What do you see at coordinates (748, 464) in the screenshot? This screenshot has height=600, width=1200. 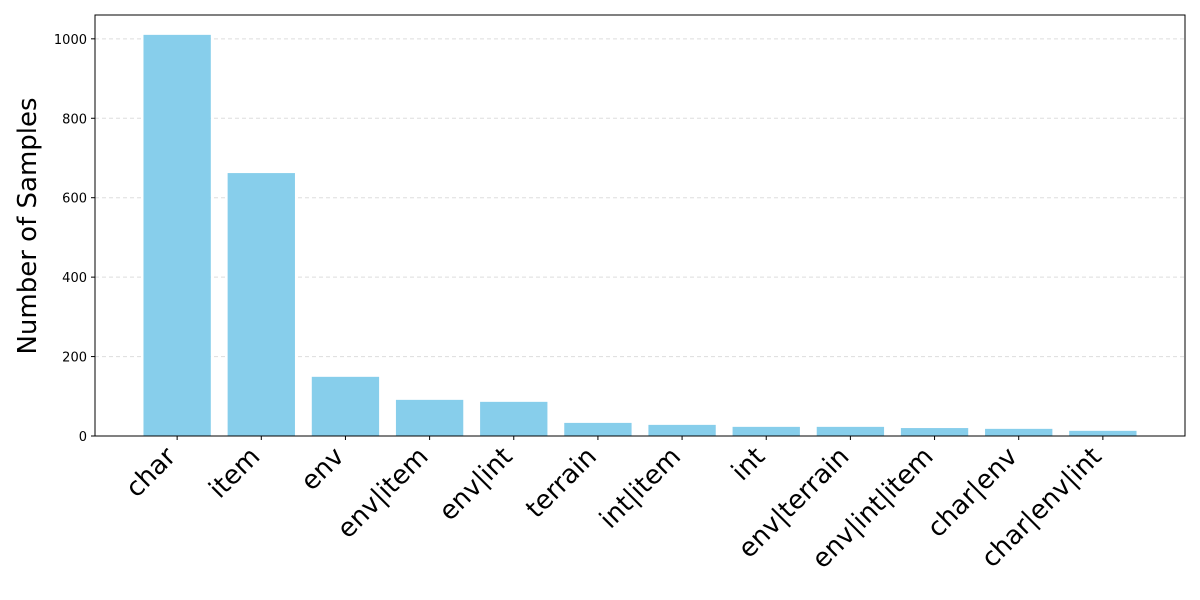 I see `x-tick-label: int` at bounding box center [748, 464].